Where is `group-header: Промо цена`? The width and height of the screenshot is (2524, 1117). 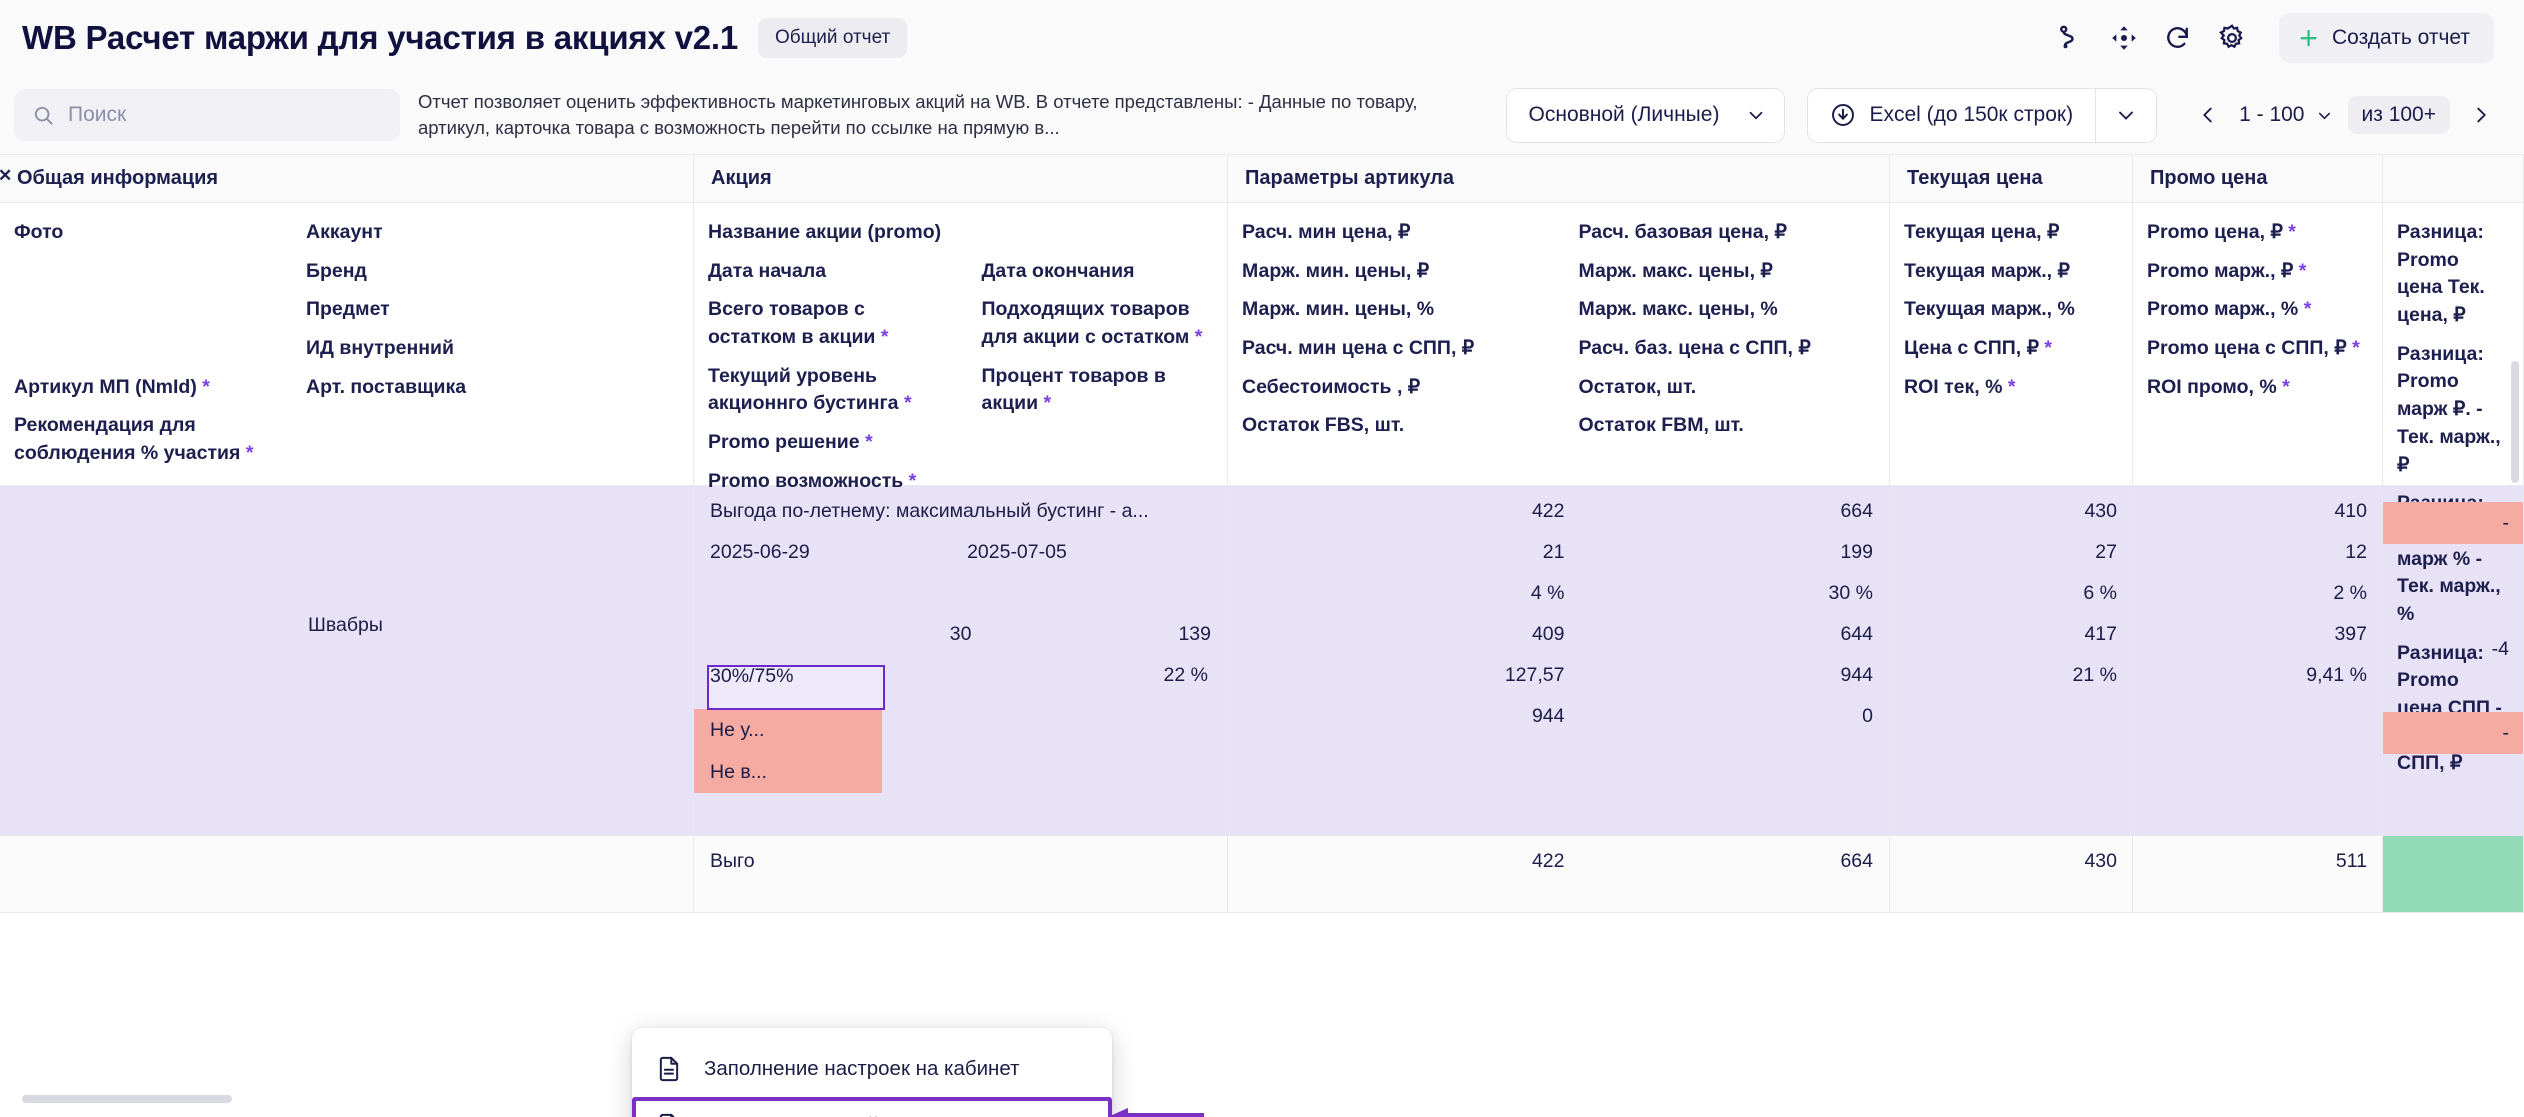 group-header: Промо цена is located at coordinates (2258, 178).